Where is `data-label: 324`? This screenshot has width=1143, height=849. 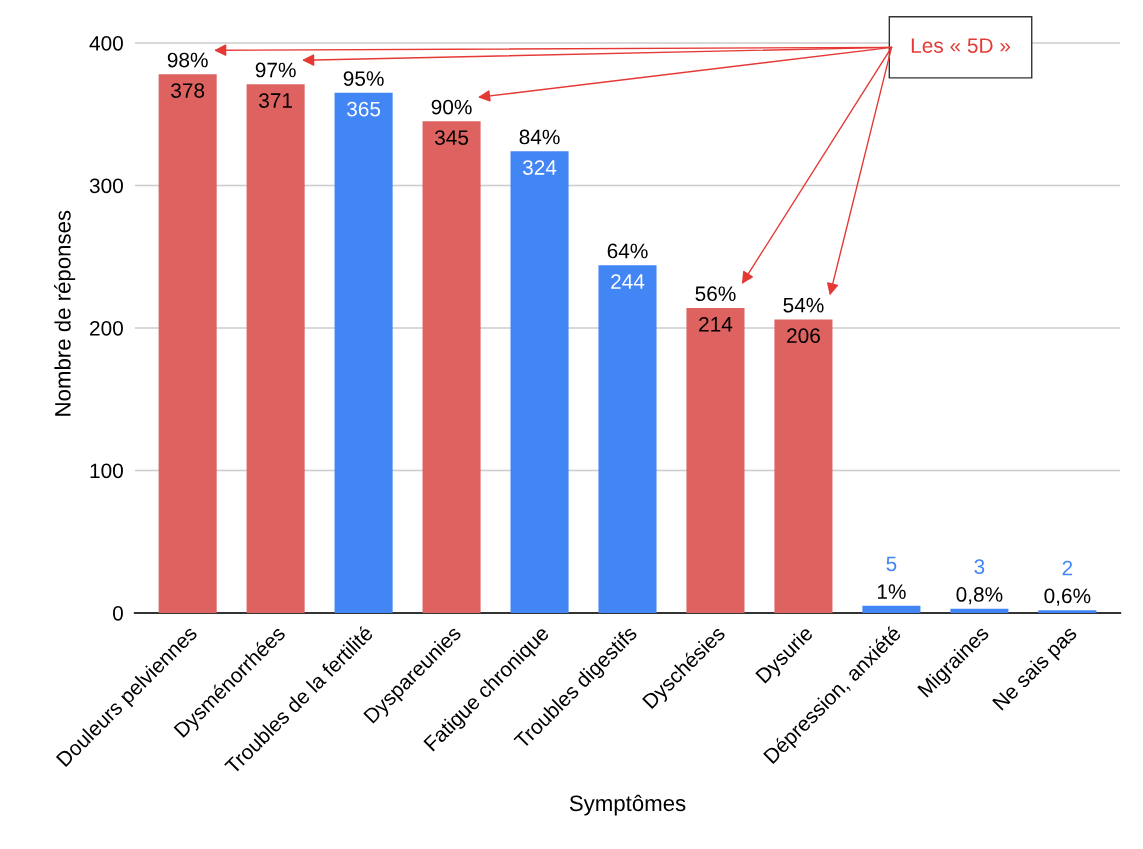 data-label: 324 is located at coordinates (539, 167).